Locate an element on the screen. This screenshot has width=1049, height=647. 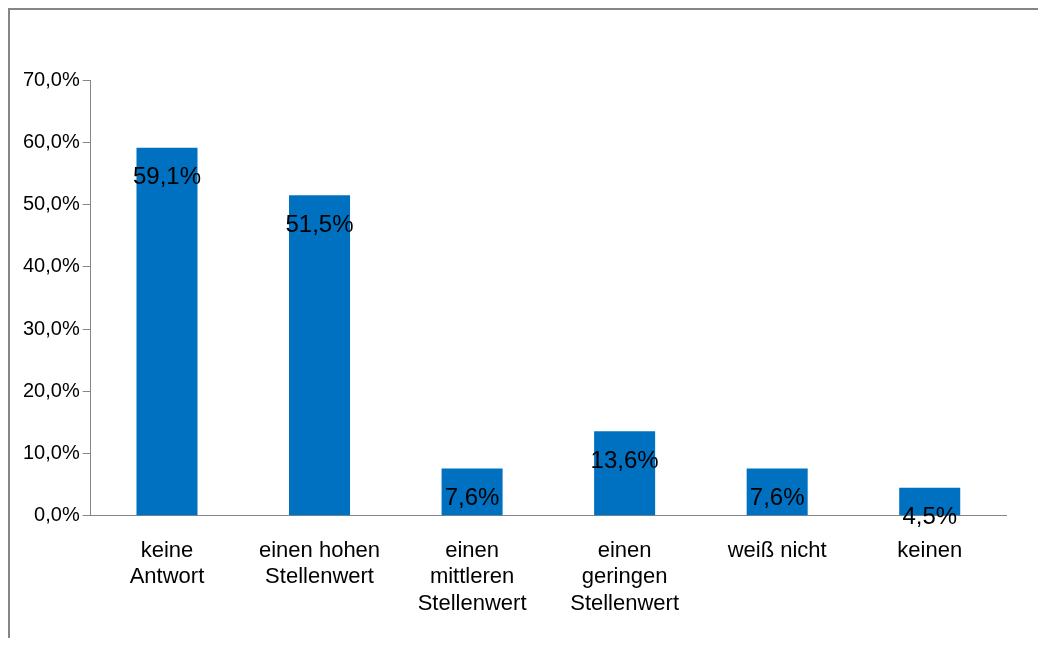
y-tick-label: 20,0% is located at coordinates (51, 389).